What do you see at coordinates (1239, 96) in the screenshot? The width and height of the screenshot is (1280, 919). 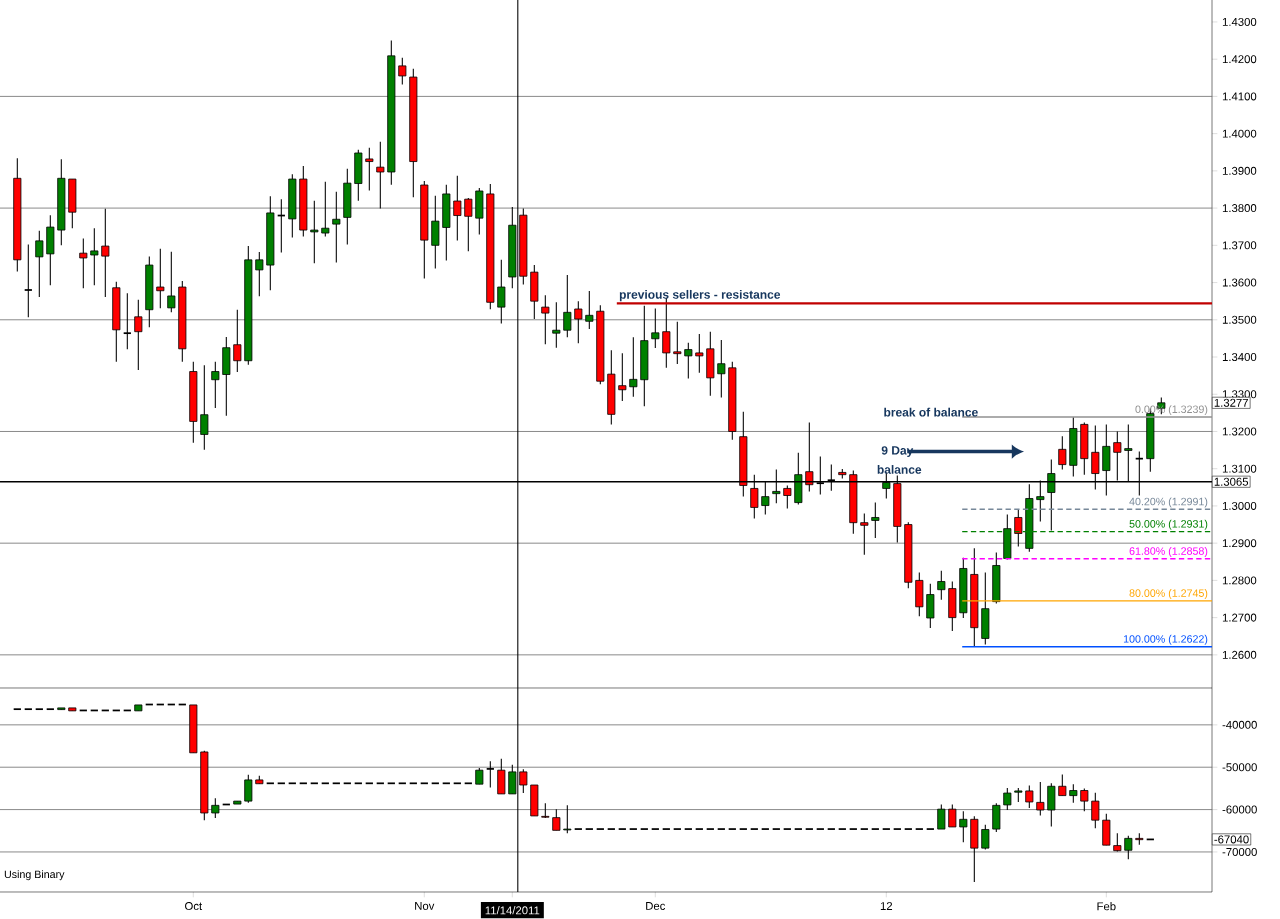 I see `y-tick-label: 1.4100` at bounding box center [1239, 96].